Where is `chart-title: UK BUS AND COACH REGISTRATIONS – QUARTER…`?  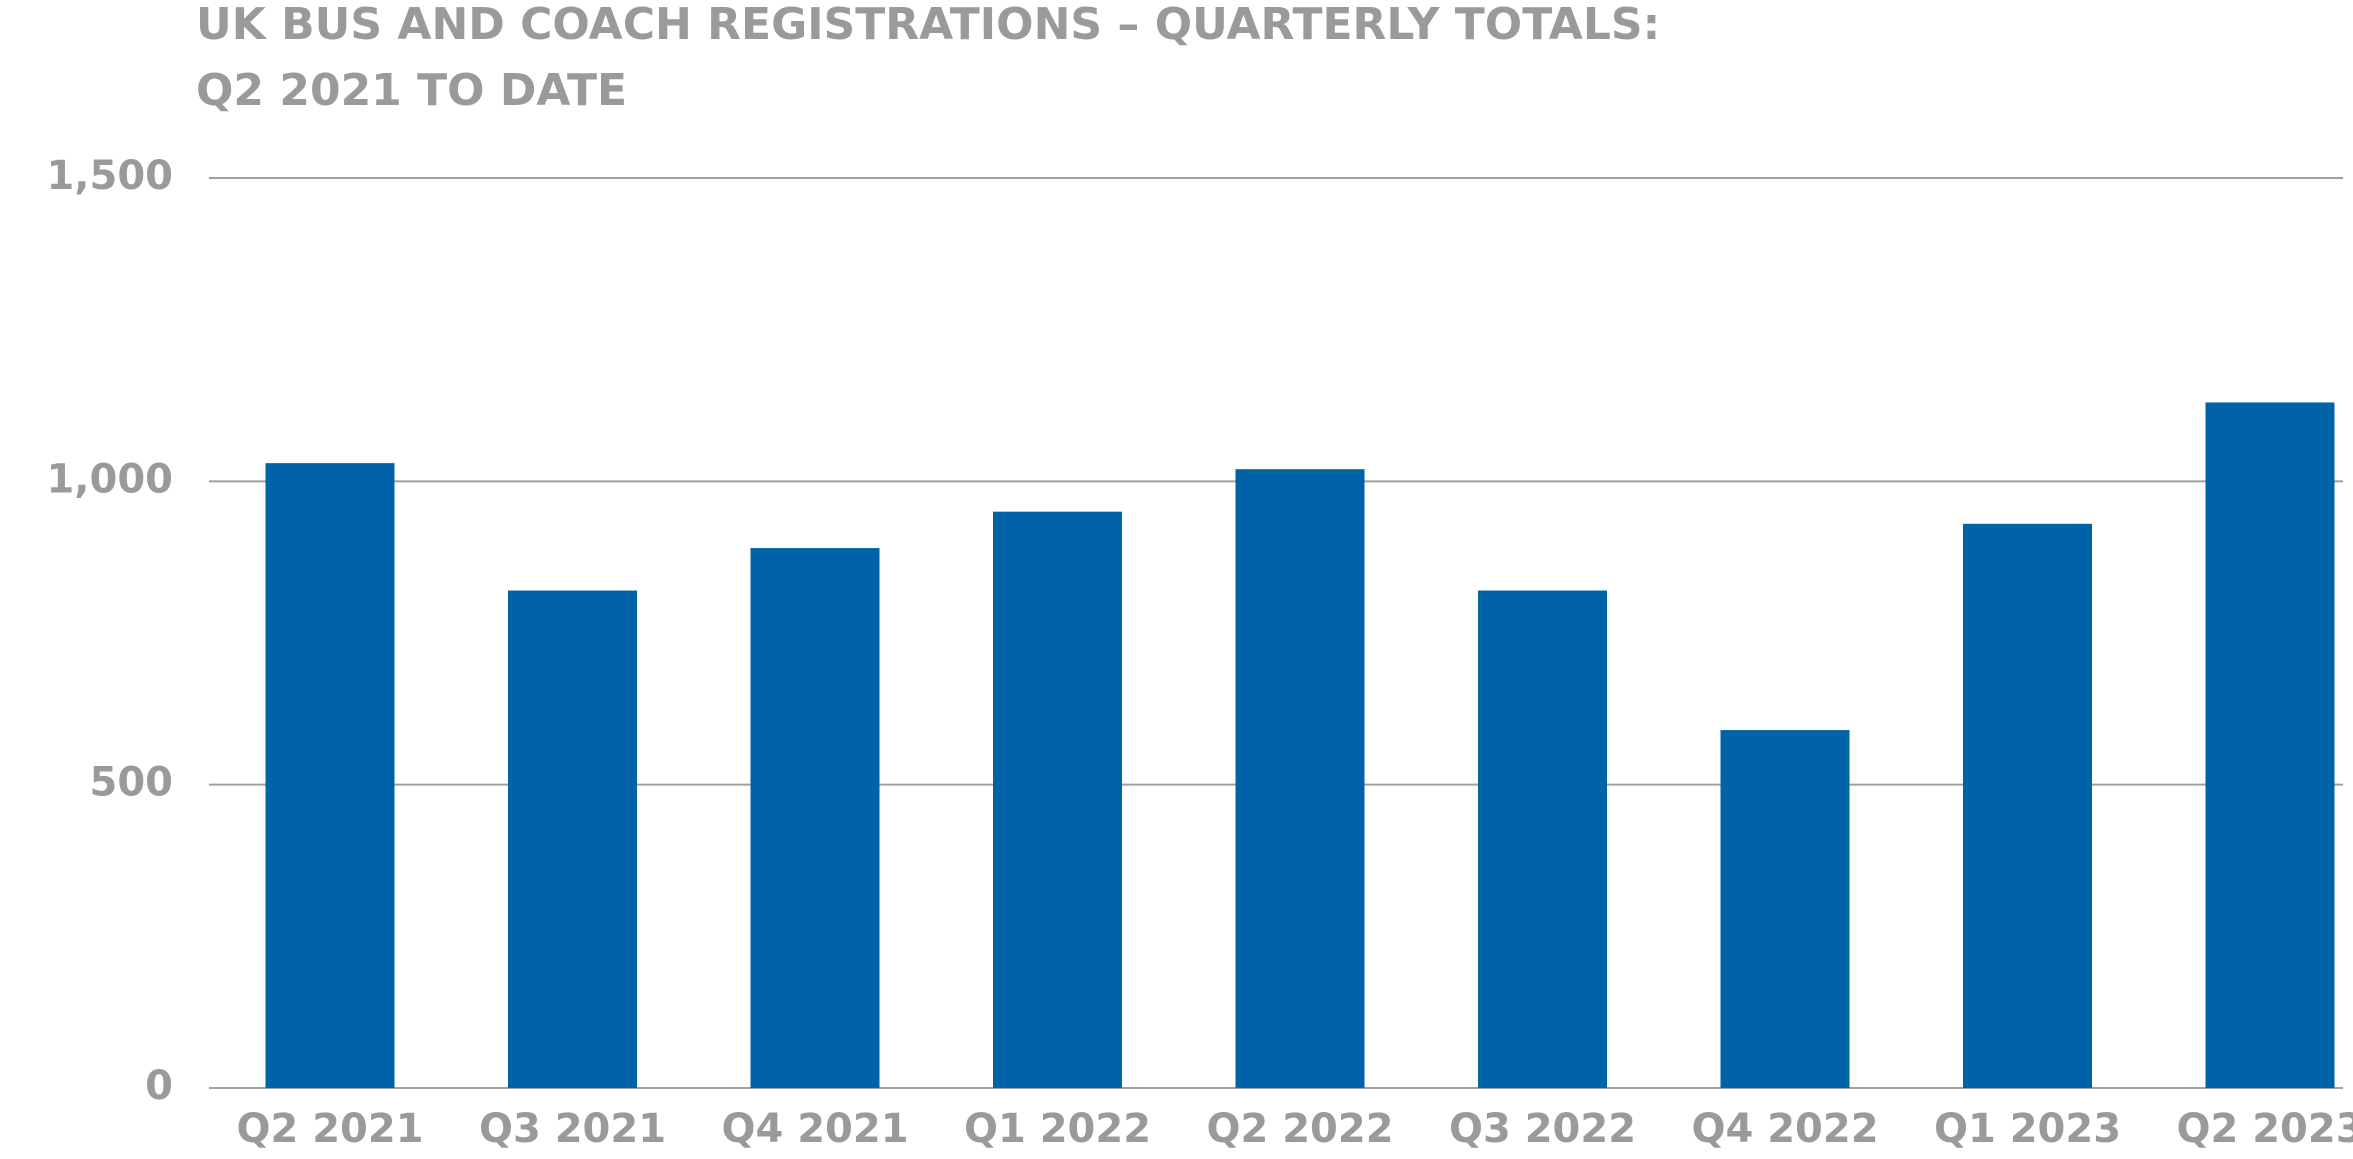 chart-title: UK BUS AND COACH REGISTRATIONS – QUARTER… is located at coordinates (928, 25).